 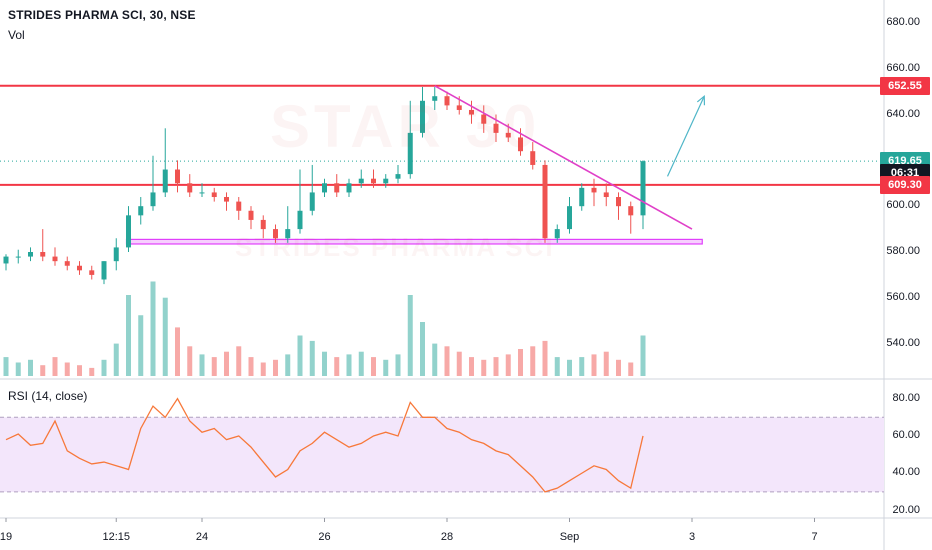 What do you see at coordinates (903, 67) in the screenshot?
I see `price-tick-label: 660.00` at bounding box center [903, 67].